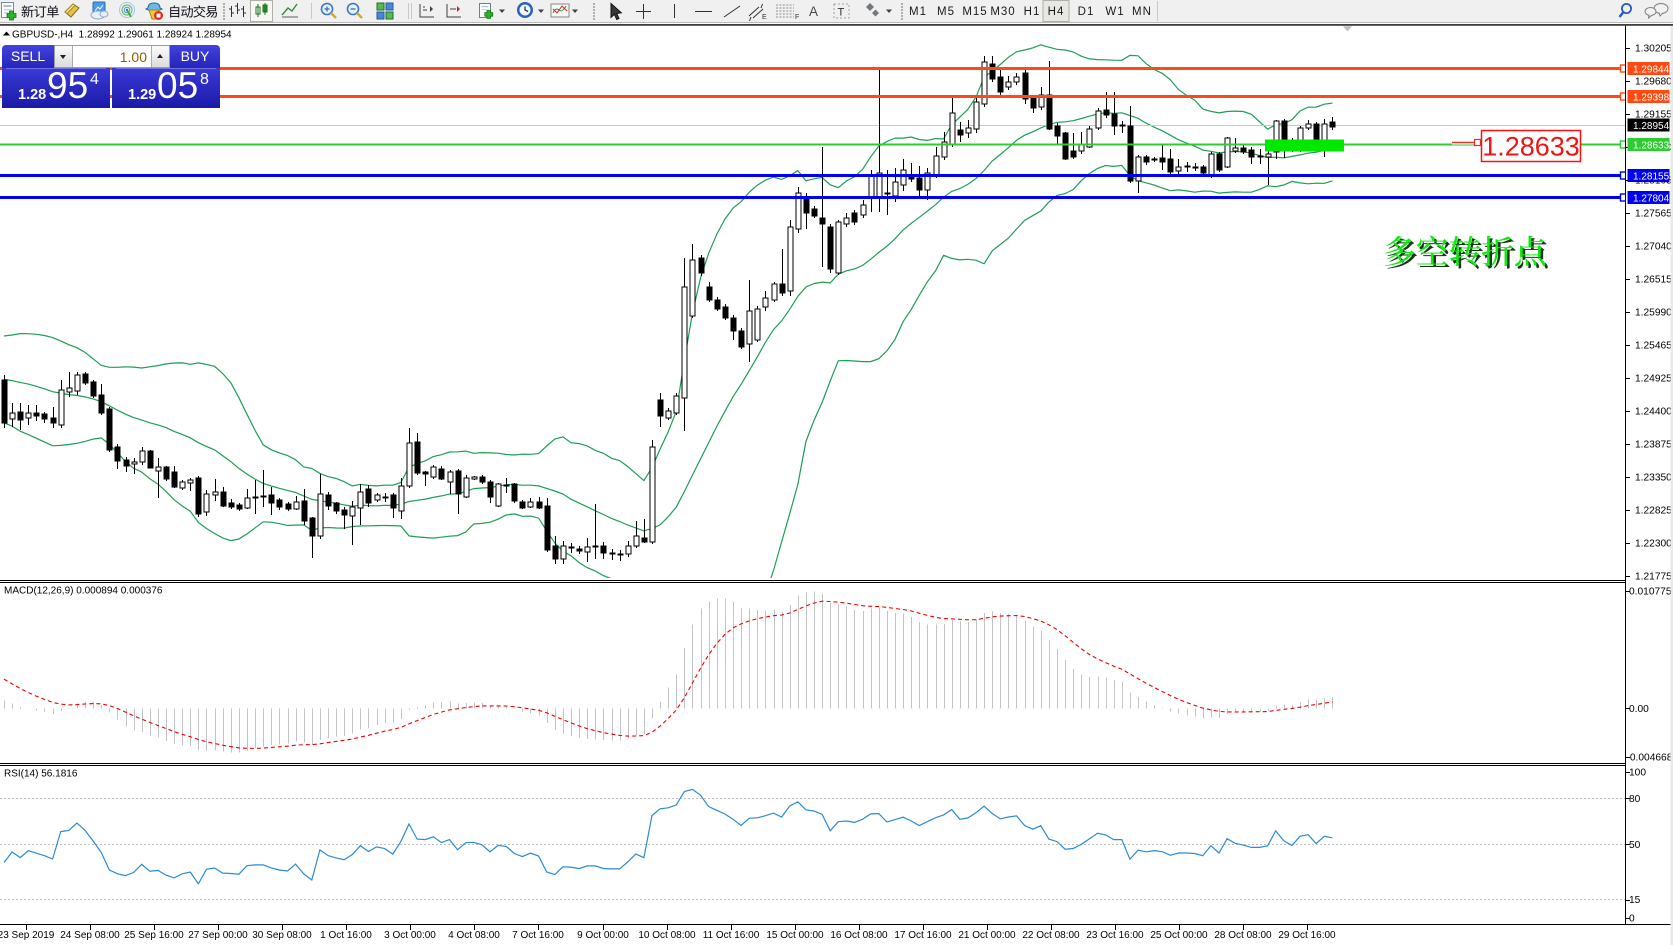 The width and height of the screenshot is (1673, 945). I want to click on svg-text: 23 Oct 16:00, so click(1115, 935).